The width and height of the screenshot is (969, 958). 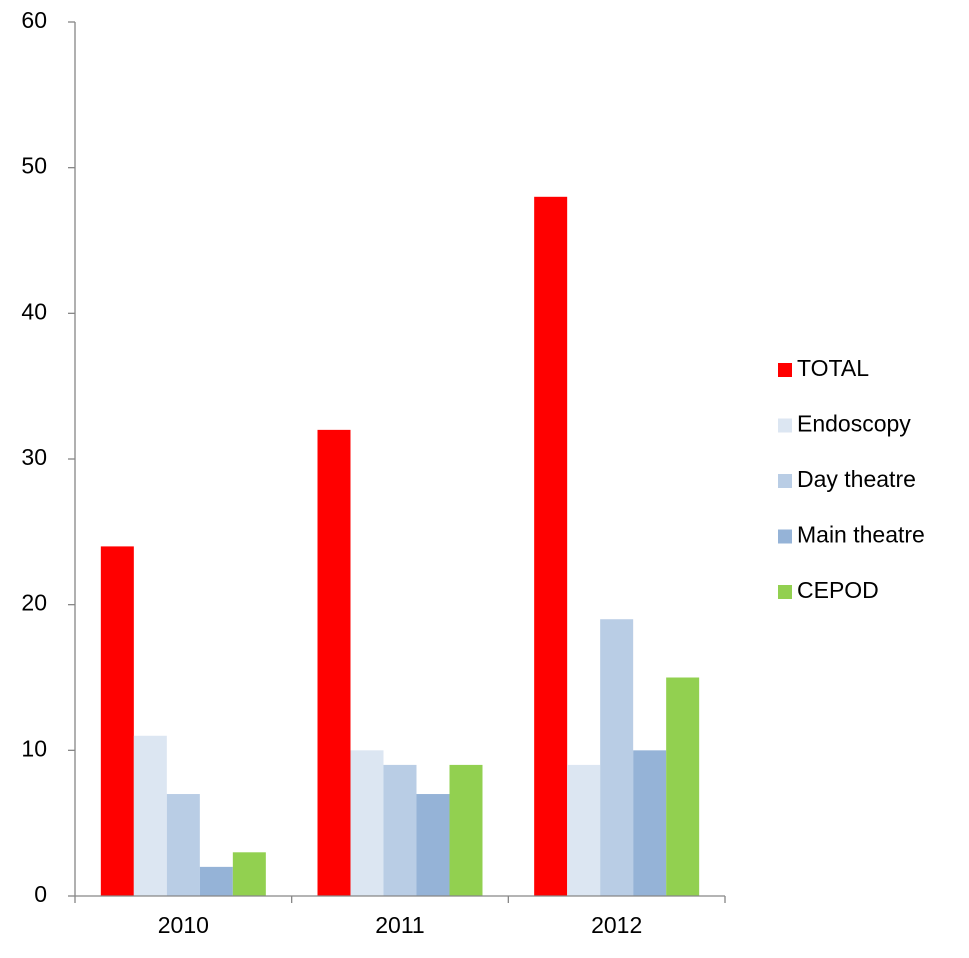 What do you see at coordinates (34, 748) in the screenshot?
I see `y-tick-label: 10` at bounding box center [34, 748].